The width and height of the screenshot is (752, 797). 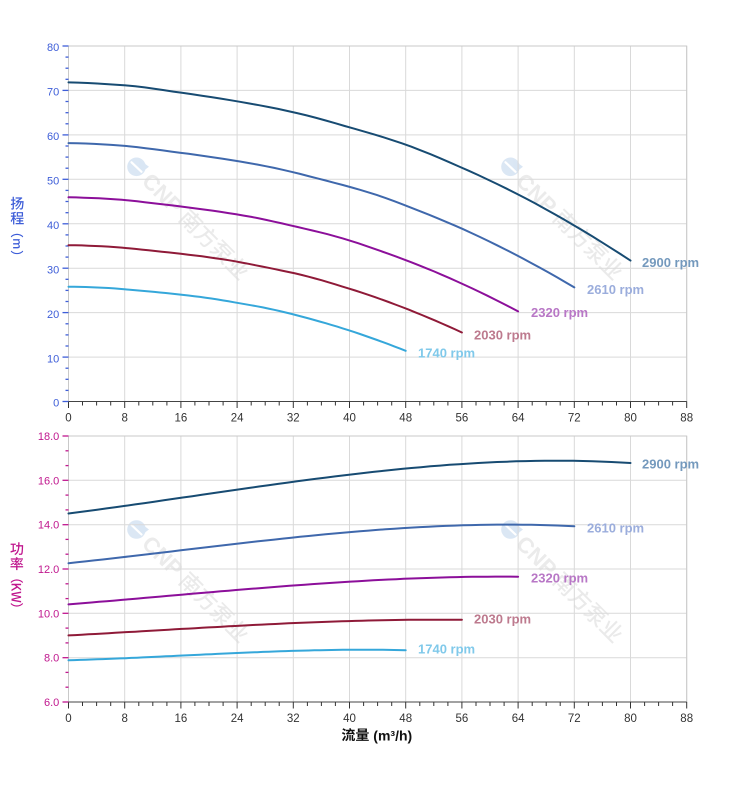 What do you see at coordinates (53, 315) in the screenshot?
I see `svg-text: 20` at bounding box center [53, 315].